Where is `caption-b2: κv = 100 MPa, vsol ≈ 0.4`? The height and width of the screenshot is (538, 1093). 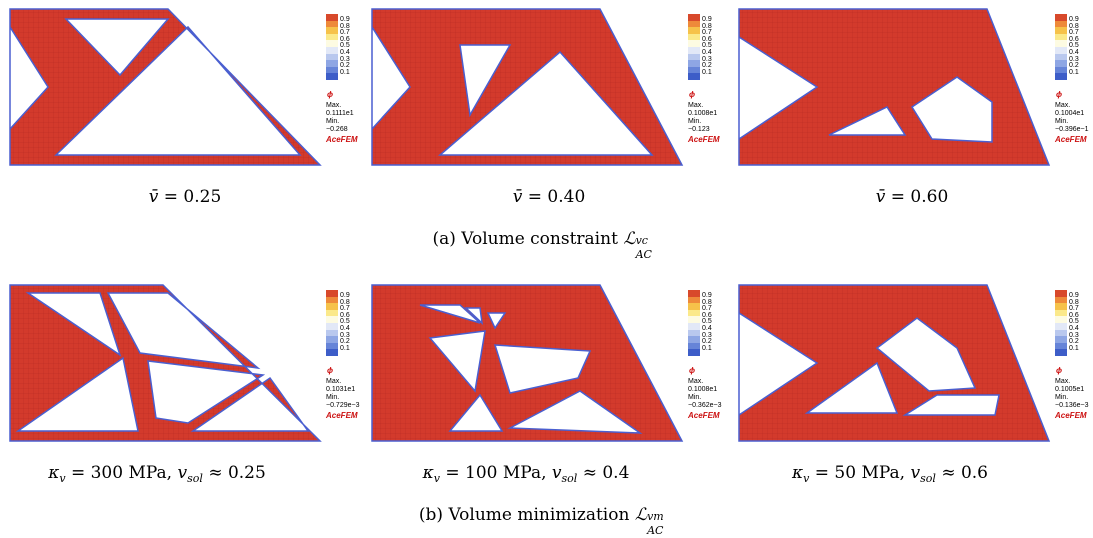 caption-b2: κv = 100 MPa, vsol ≈ 0.4 is located at coordinates (526, 474).